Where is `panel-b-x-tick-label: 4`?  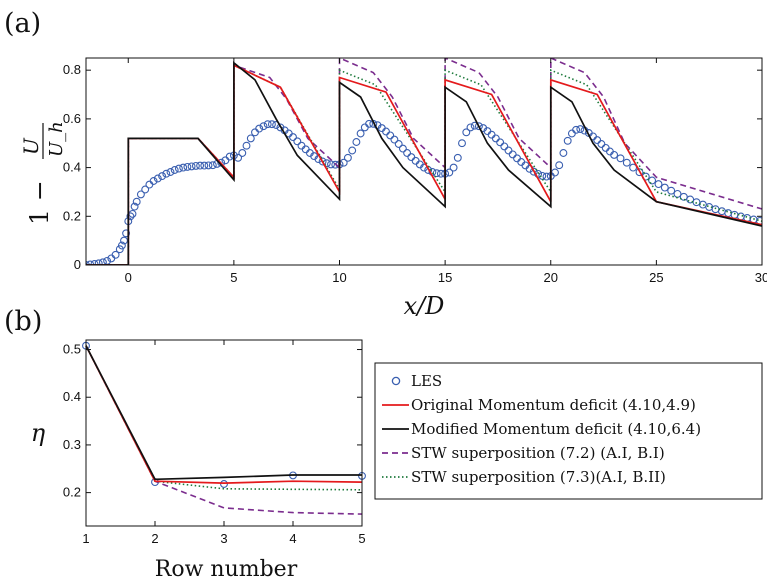
panel-b-x-tick-label: 4 is located at coordinates (292, 538).